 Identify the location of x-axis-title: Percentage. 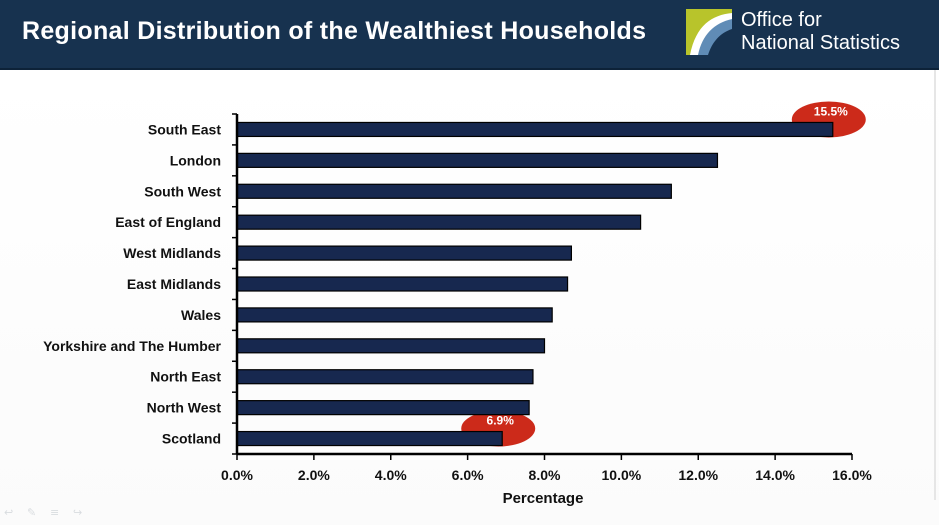
(543, 498).